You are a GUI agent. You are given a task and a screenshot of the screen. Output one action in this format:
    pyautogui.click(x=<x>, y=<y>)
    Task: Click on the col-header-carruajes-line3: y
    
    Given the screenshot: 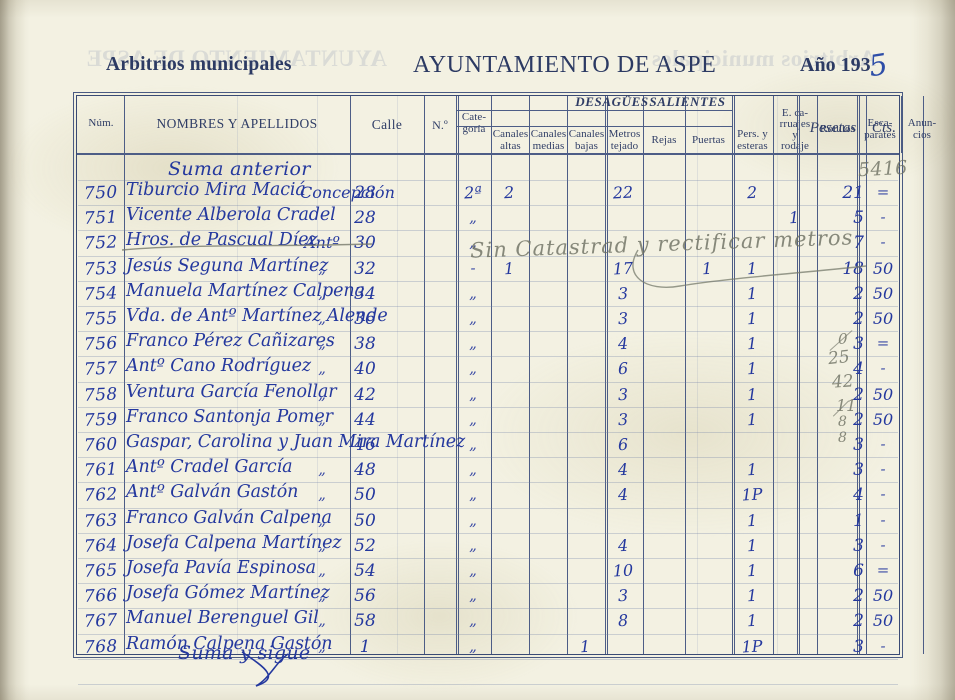 What is the action you would take?
    pyautogui.click(x=795, y=135)
    